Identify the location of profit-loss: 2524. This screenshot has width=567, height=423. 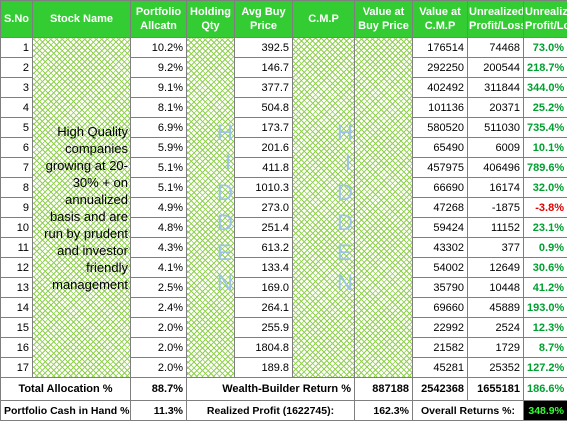
(495, 327).